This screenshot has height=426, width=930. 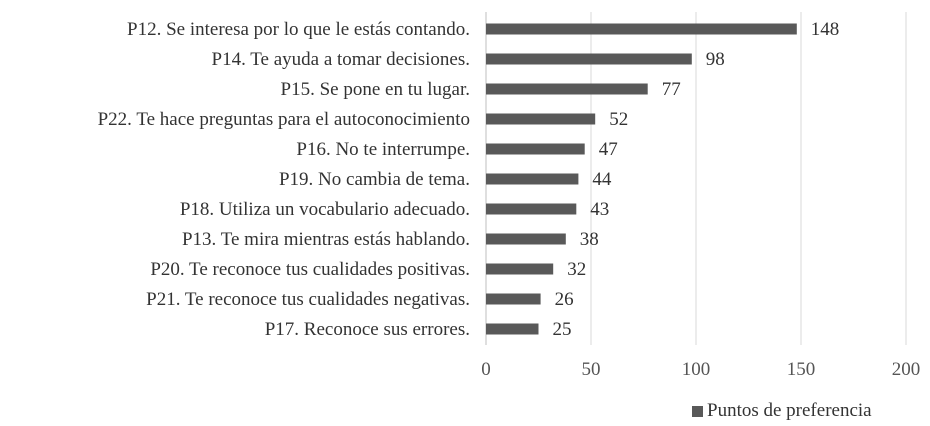 I want to click on value-label: 47, so click(x=608, y=149).